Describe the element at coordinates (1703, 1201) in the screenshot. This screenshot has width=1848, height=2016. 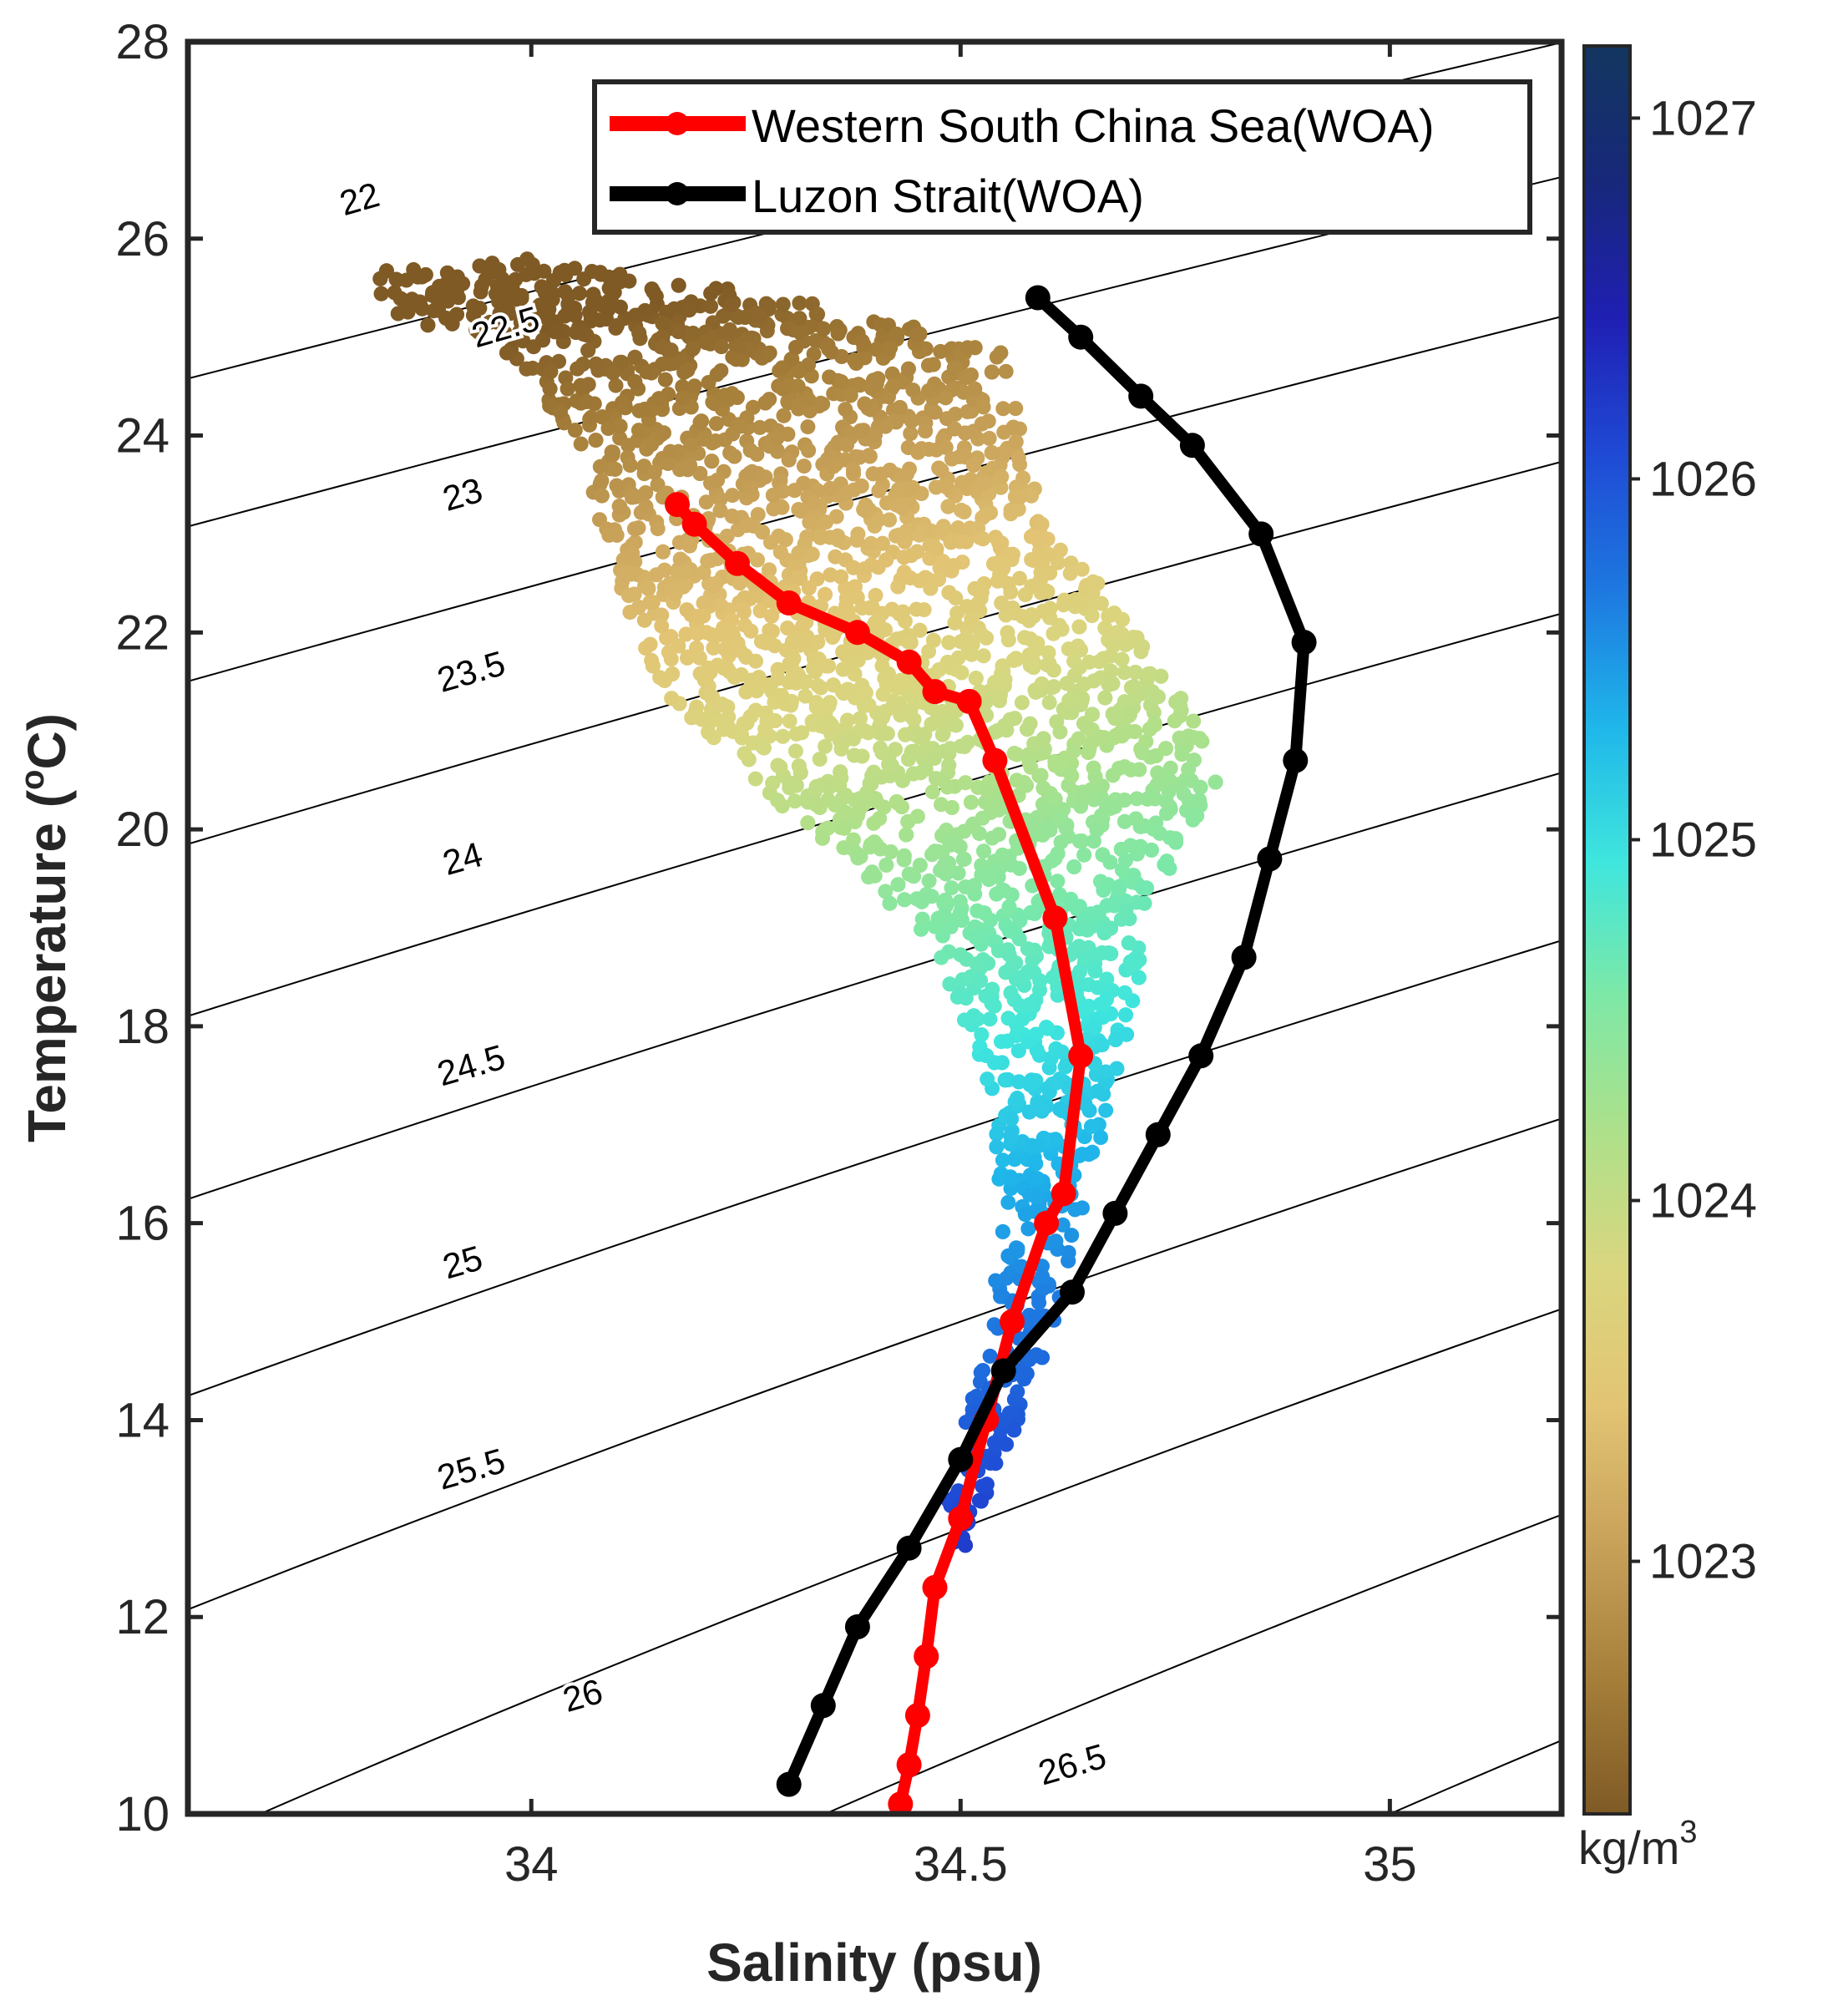
I see `colorbar-tick-label-1: 1024` at that location.